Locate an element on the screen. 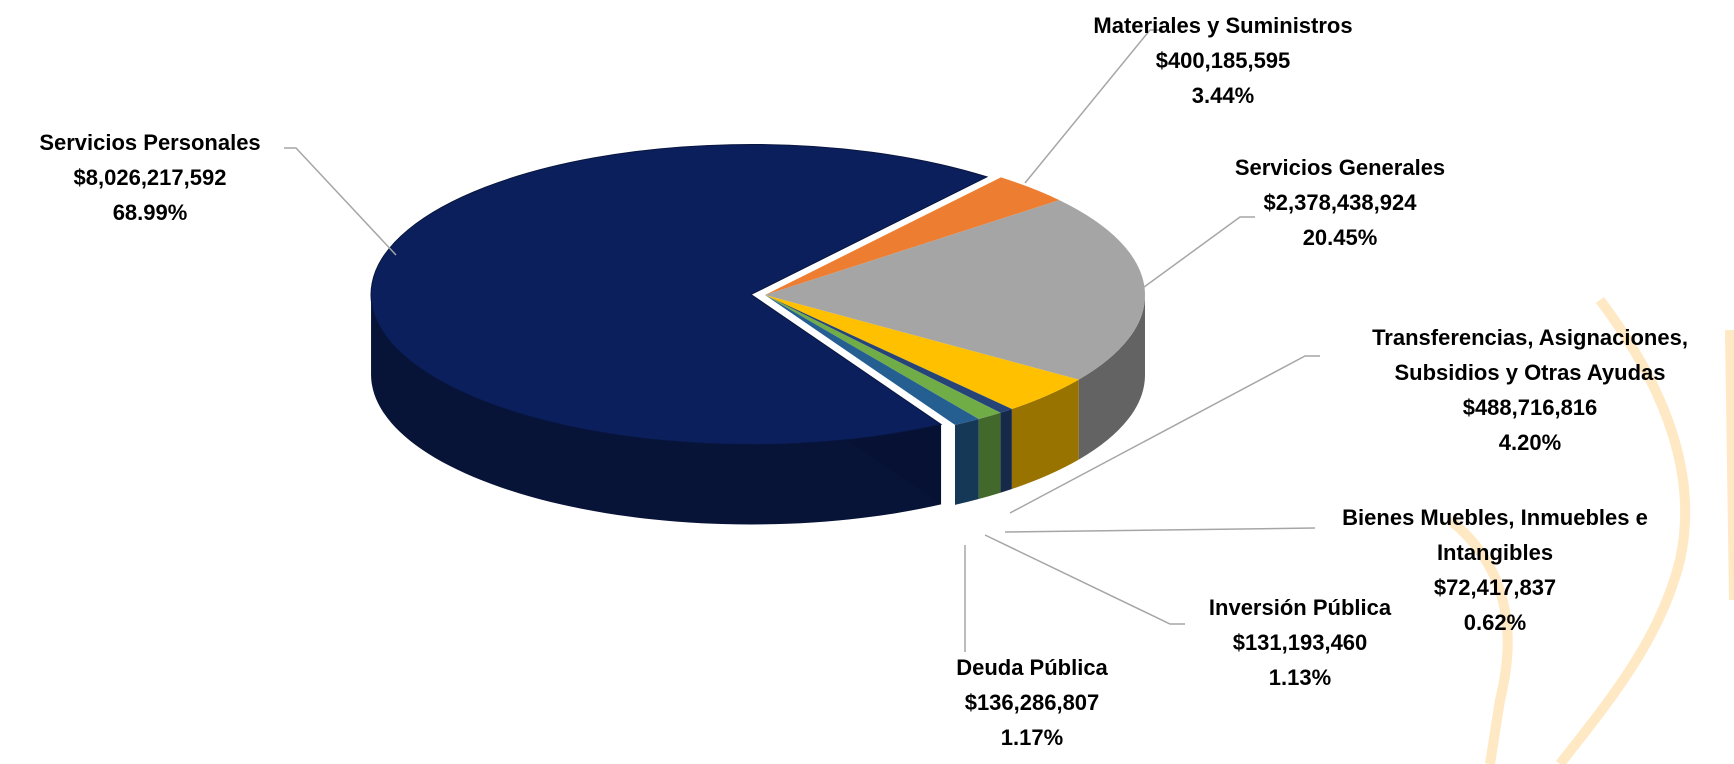  data-label: Servicios Personales $8,026,217,592 68.99% is located at coordinates (150, 177).